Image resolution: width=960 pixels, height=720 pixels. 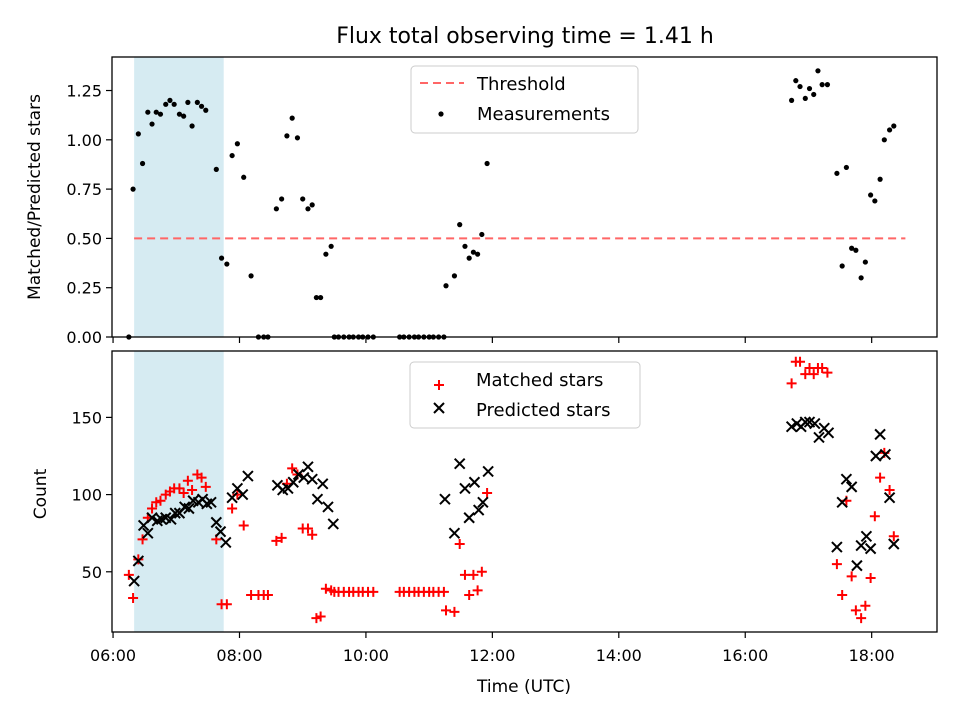 I want to click on legend-bottom: Matched stars Predicted stars, so click(x=525, y=395).